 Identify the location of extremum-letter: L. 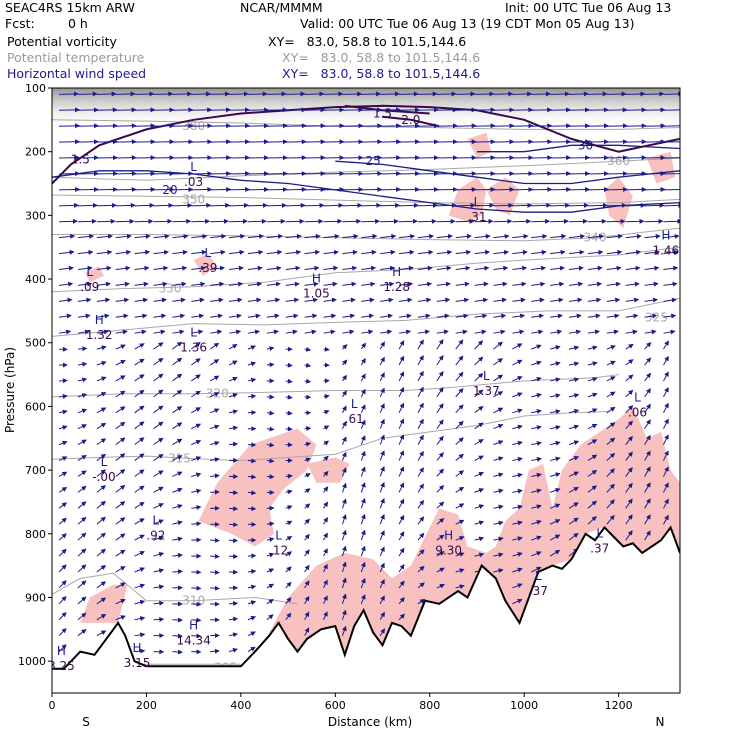
(637, 398).